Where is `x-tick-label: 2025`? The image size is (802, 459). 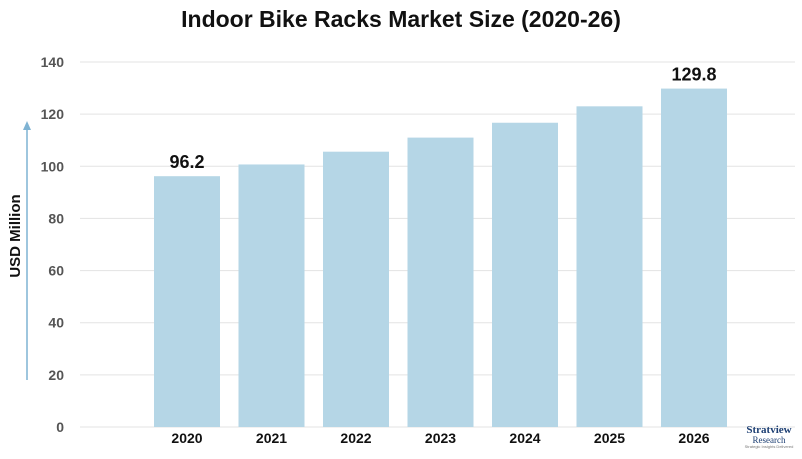
x-tick-label: 2025 is located at coordinates (609, 438).